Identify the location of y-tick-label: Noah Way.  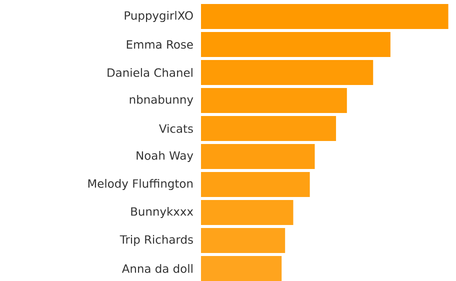
(165, 156).